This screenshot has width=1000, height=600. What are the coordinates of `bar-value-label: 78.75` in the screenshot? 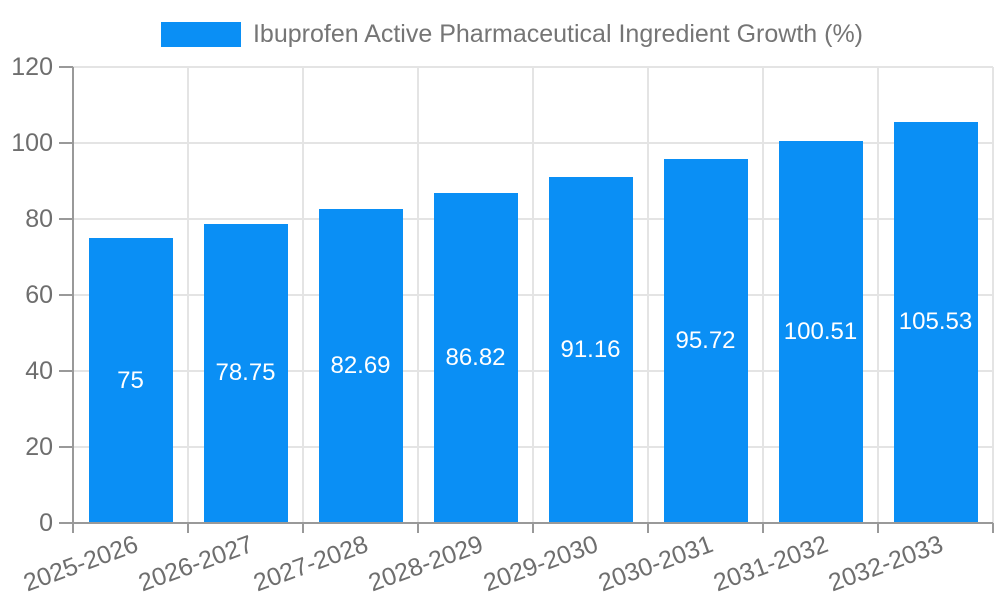 It's located at (245, 373).